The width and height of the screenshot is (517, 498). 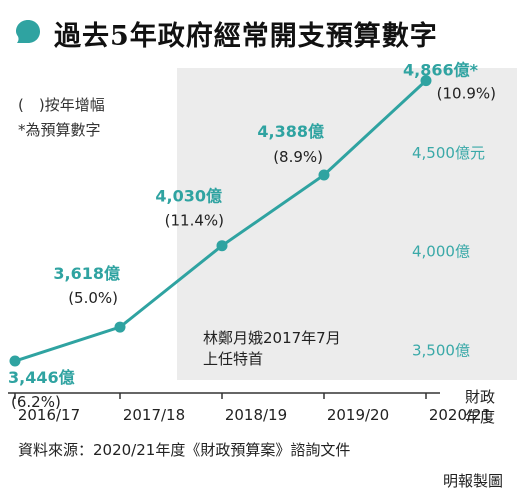 What do you see at coordinates (93, 298) in the screenshot?
I see `growth-label: (5.0%)` at bounding box center [93, 298].